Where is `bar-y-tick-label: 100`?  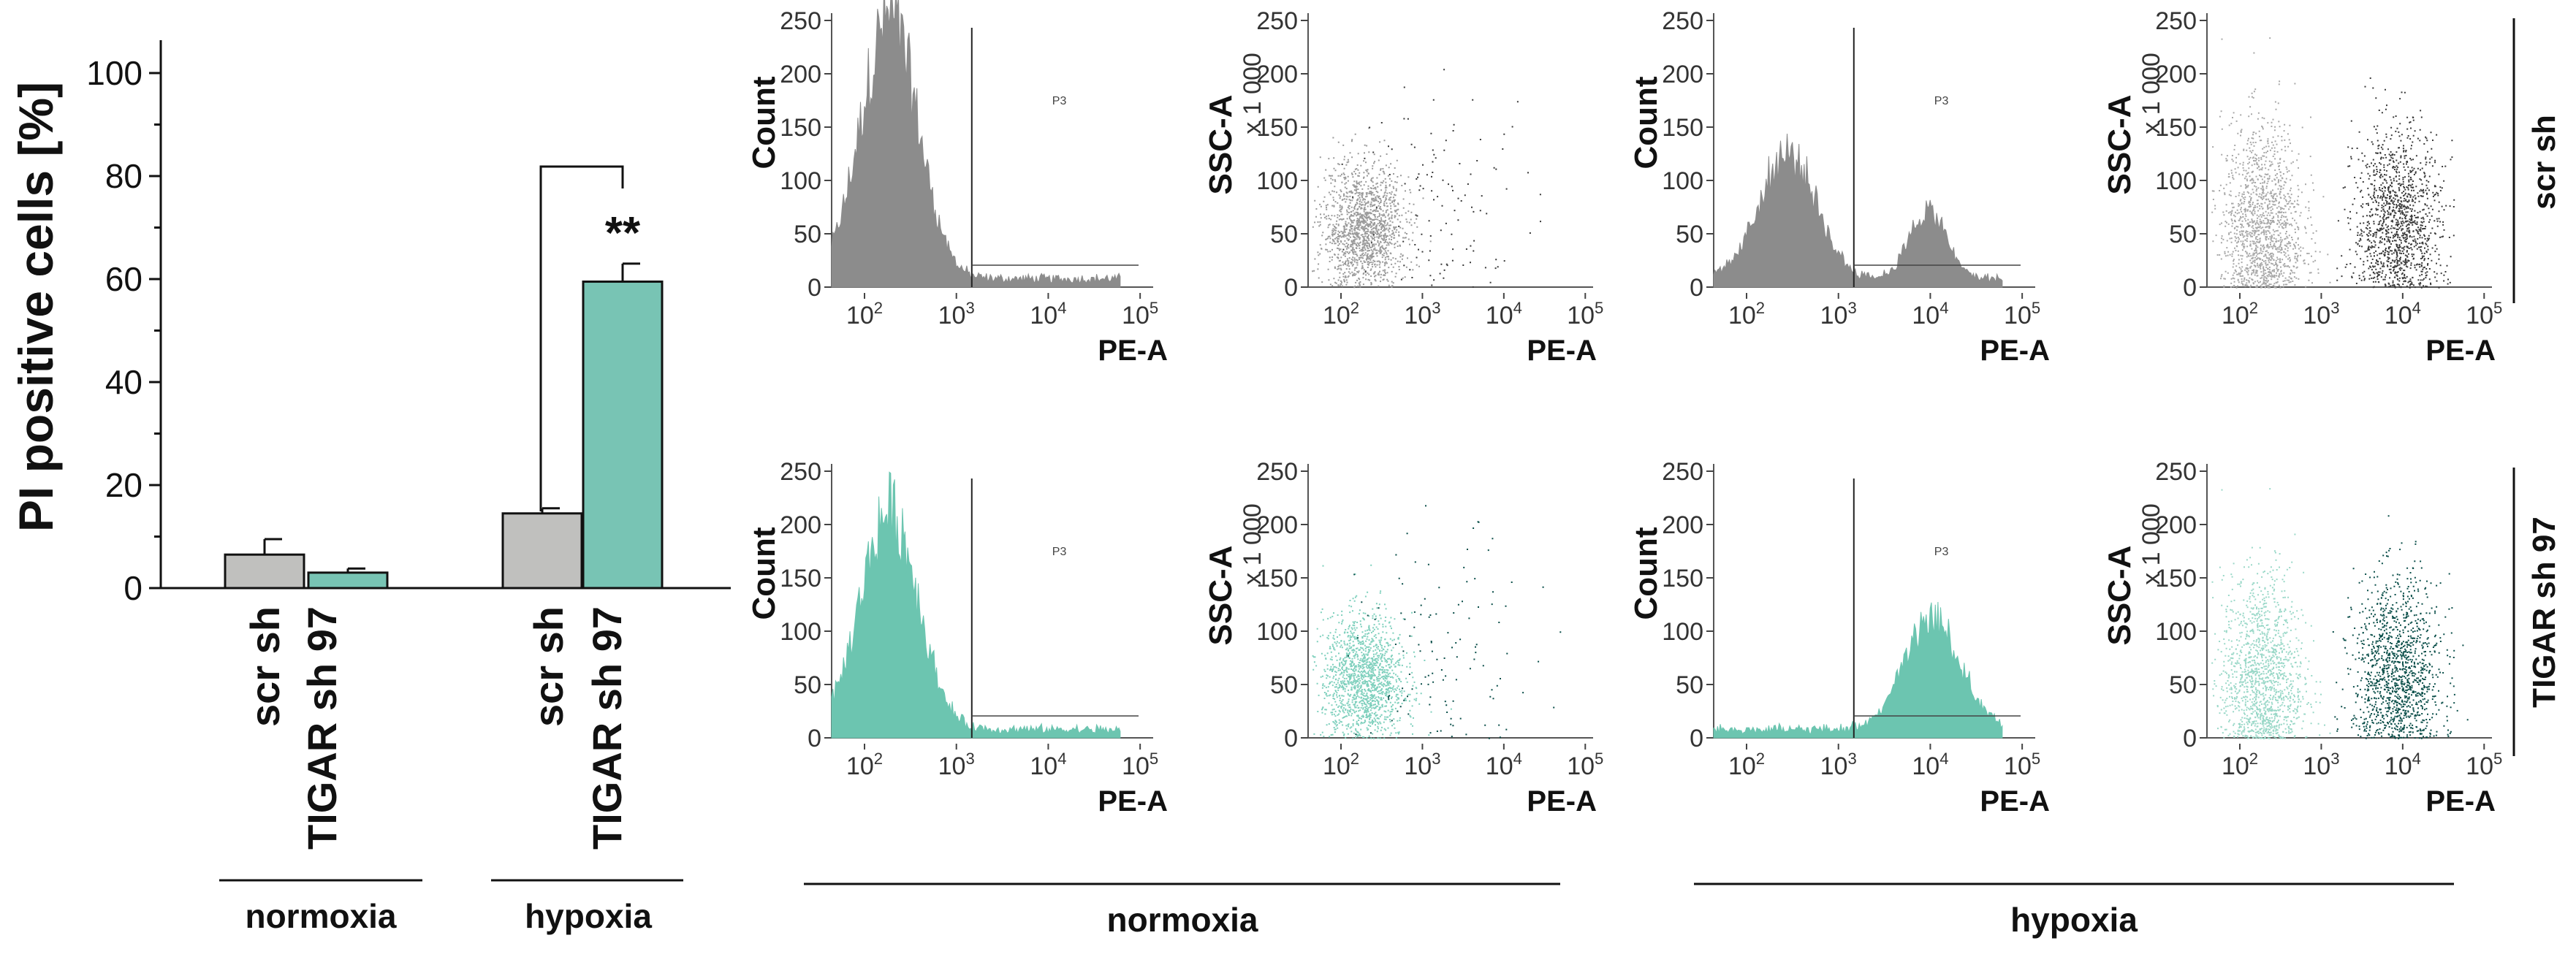
bar-y-tick-label: 100 is located at coordinates (114, 73).